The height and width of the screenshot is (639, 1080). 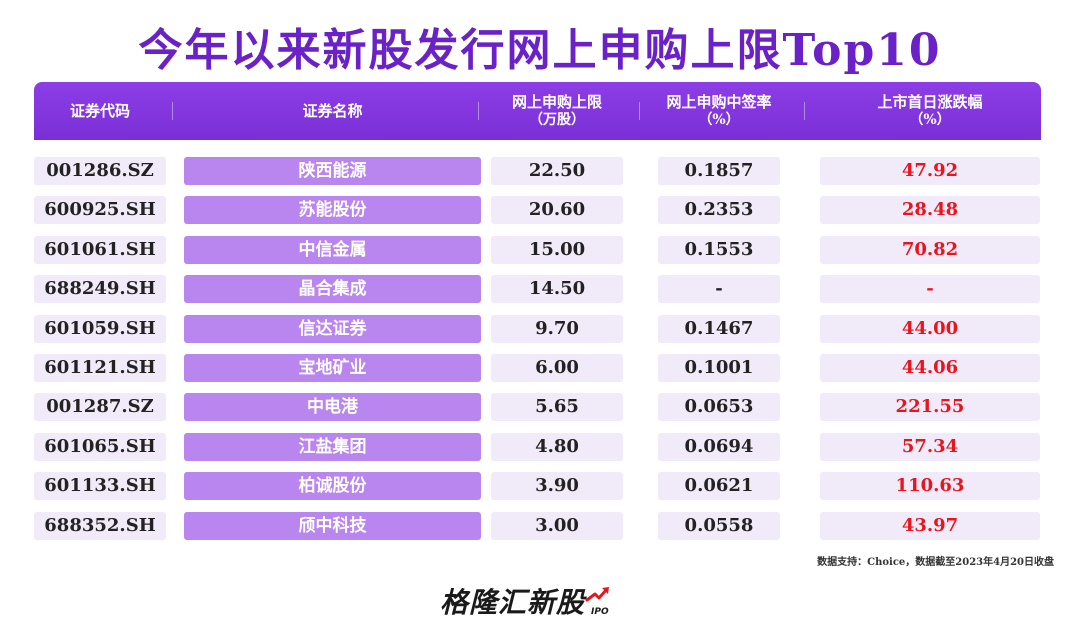 What do you see at coordinates (332, 526) in the screenshot?
I see `stock-name-cell: 颀中科技` at bounding box center [332, 526].